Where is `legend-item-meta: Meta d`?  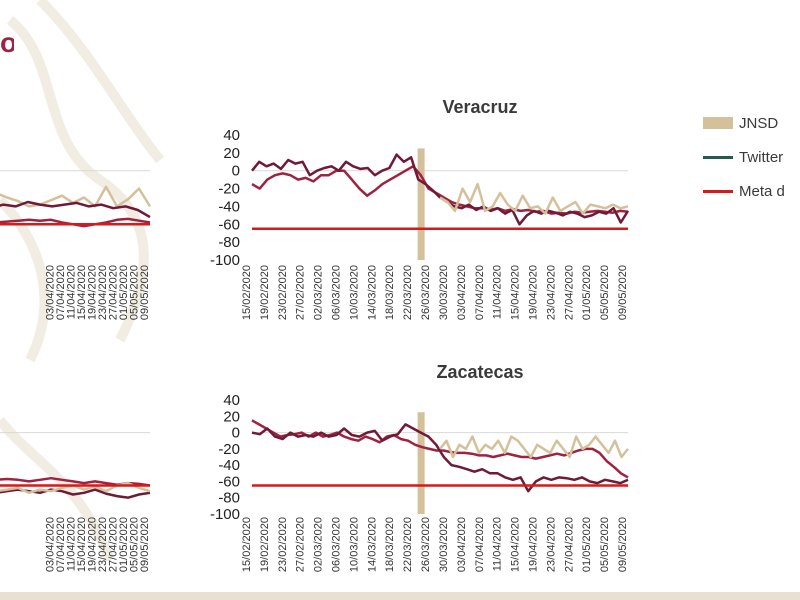 legend-item-meta: Meta d is located at coordinates (744, 191).